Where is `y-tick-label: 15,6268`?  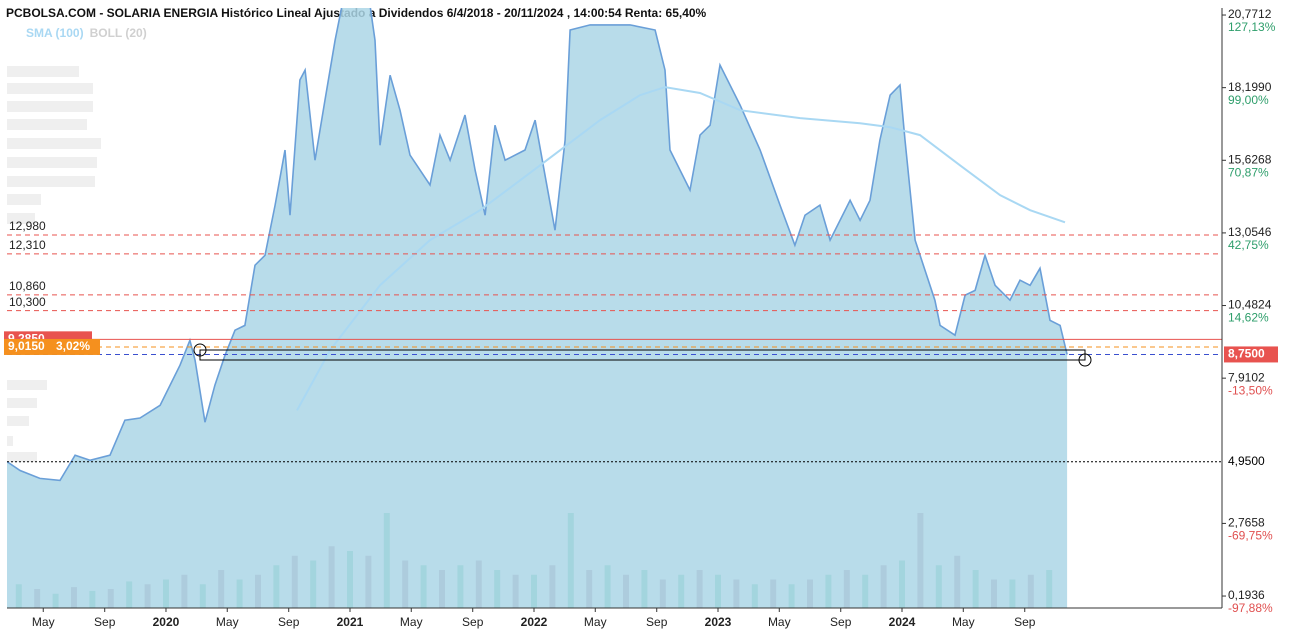 y-tick-label: 15,6268 is located at coordinates (1250, 159).